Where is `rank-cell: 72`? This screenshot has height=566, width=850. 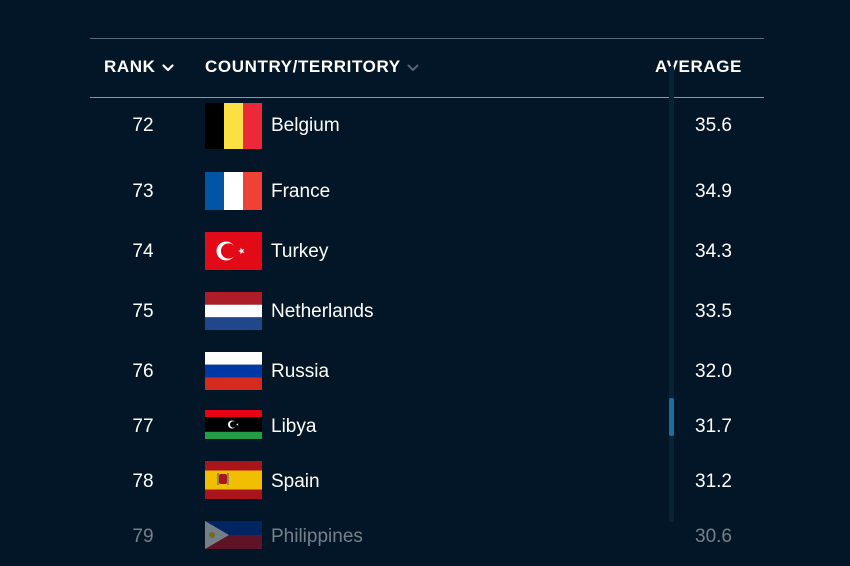 rank-cell: 72 is located at coordinates (143, 125).